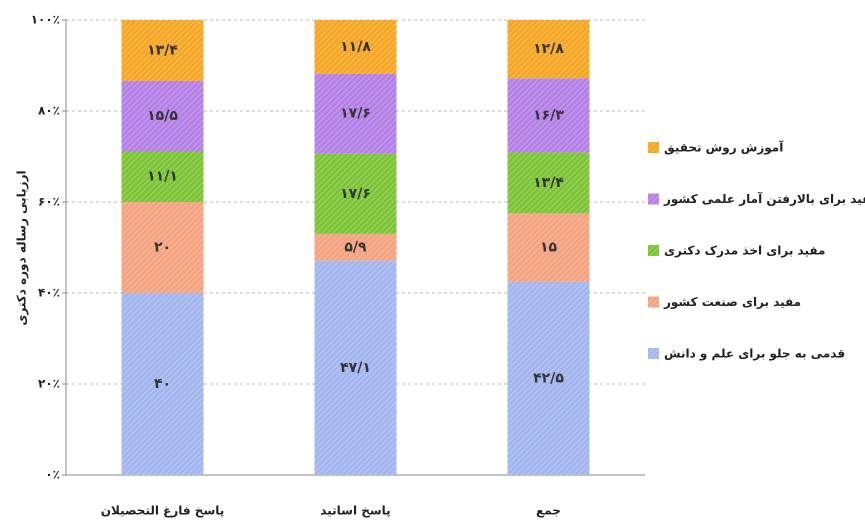  What do you see at coordinates (49, 293) in the screenshot?
I see `y-tick-label: ۴۰٪` at bounding box center [49, 293].